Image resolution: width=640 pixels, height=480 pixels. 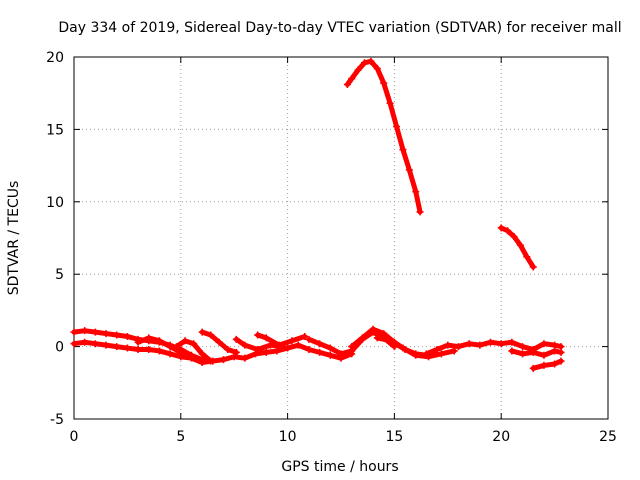 I want to click on y-tick-label: -5, so click(x=57, y=420).